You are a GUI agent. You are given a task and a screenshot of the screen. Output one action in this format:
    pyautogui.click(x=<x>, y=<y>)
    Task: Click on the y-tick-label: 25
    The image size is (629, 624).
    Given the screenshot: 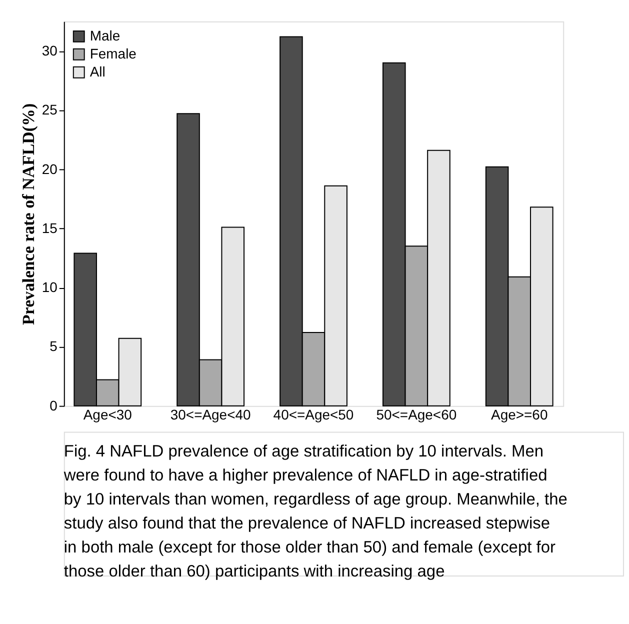 What is the action you would take?
    pyautogui.click(x=50, y=110)
    